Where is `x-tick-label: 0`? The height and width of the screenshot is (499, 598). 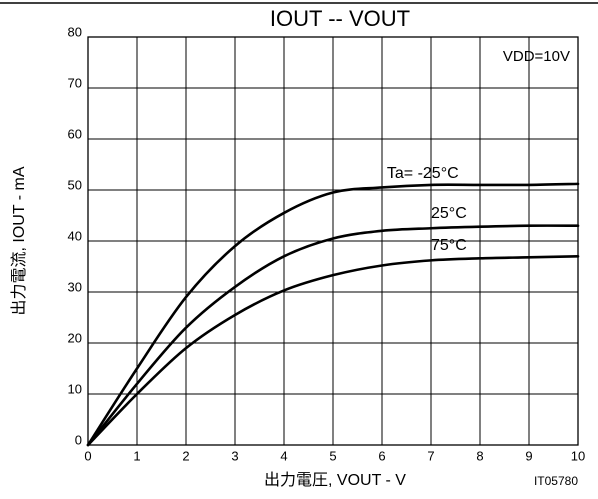
x-tick-label: 0 is located at coordinates (87, 455).